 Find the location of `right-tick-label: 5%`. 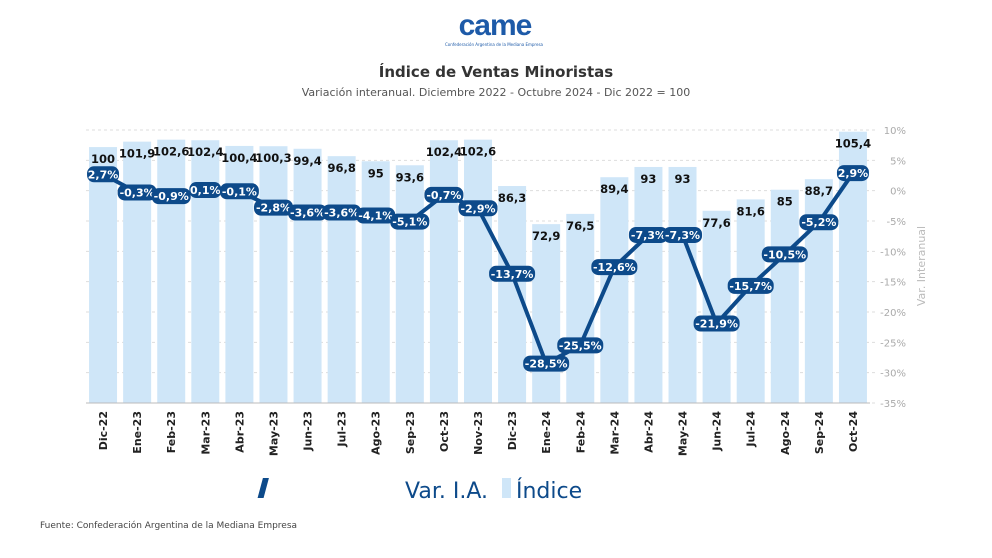

right-tick-label: 5% is located at coordinates (898, 161).